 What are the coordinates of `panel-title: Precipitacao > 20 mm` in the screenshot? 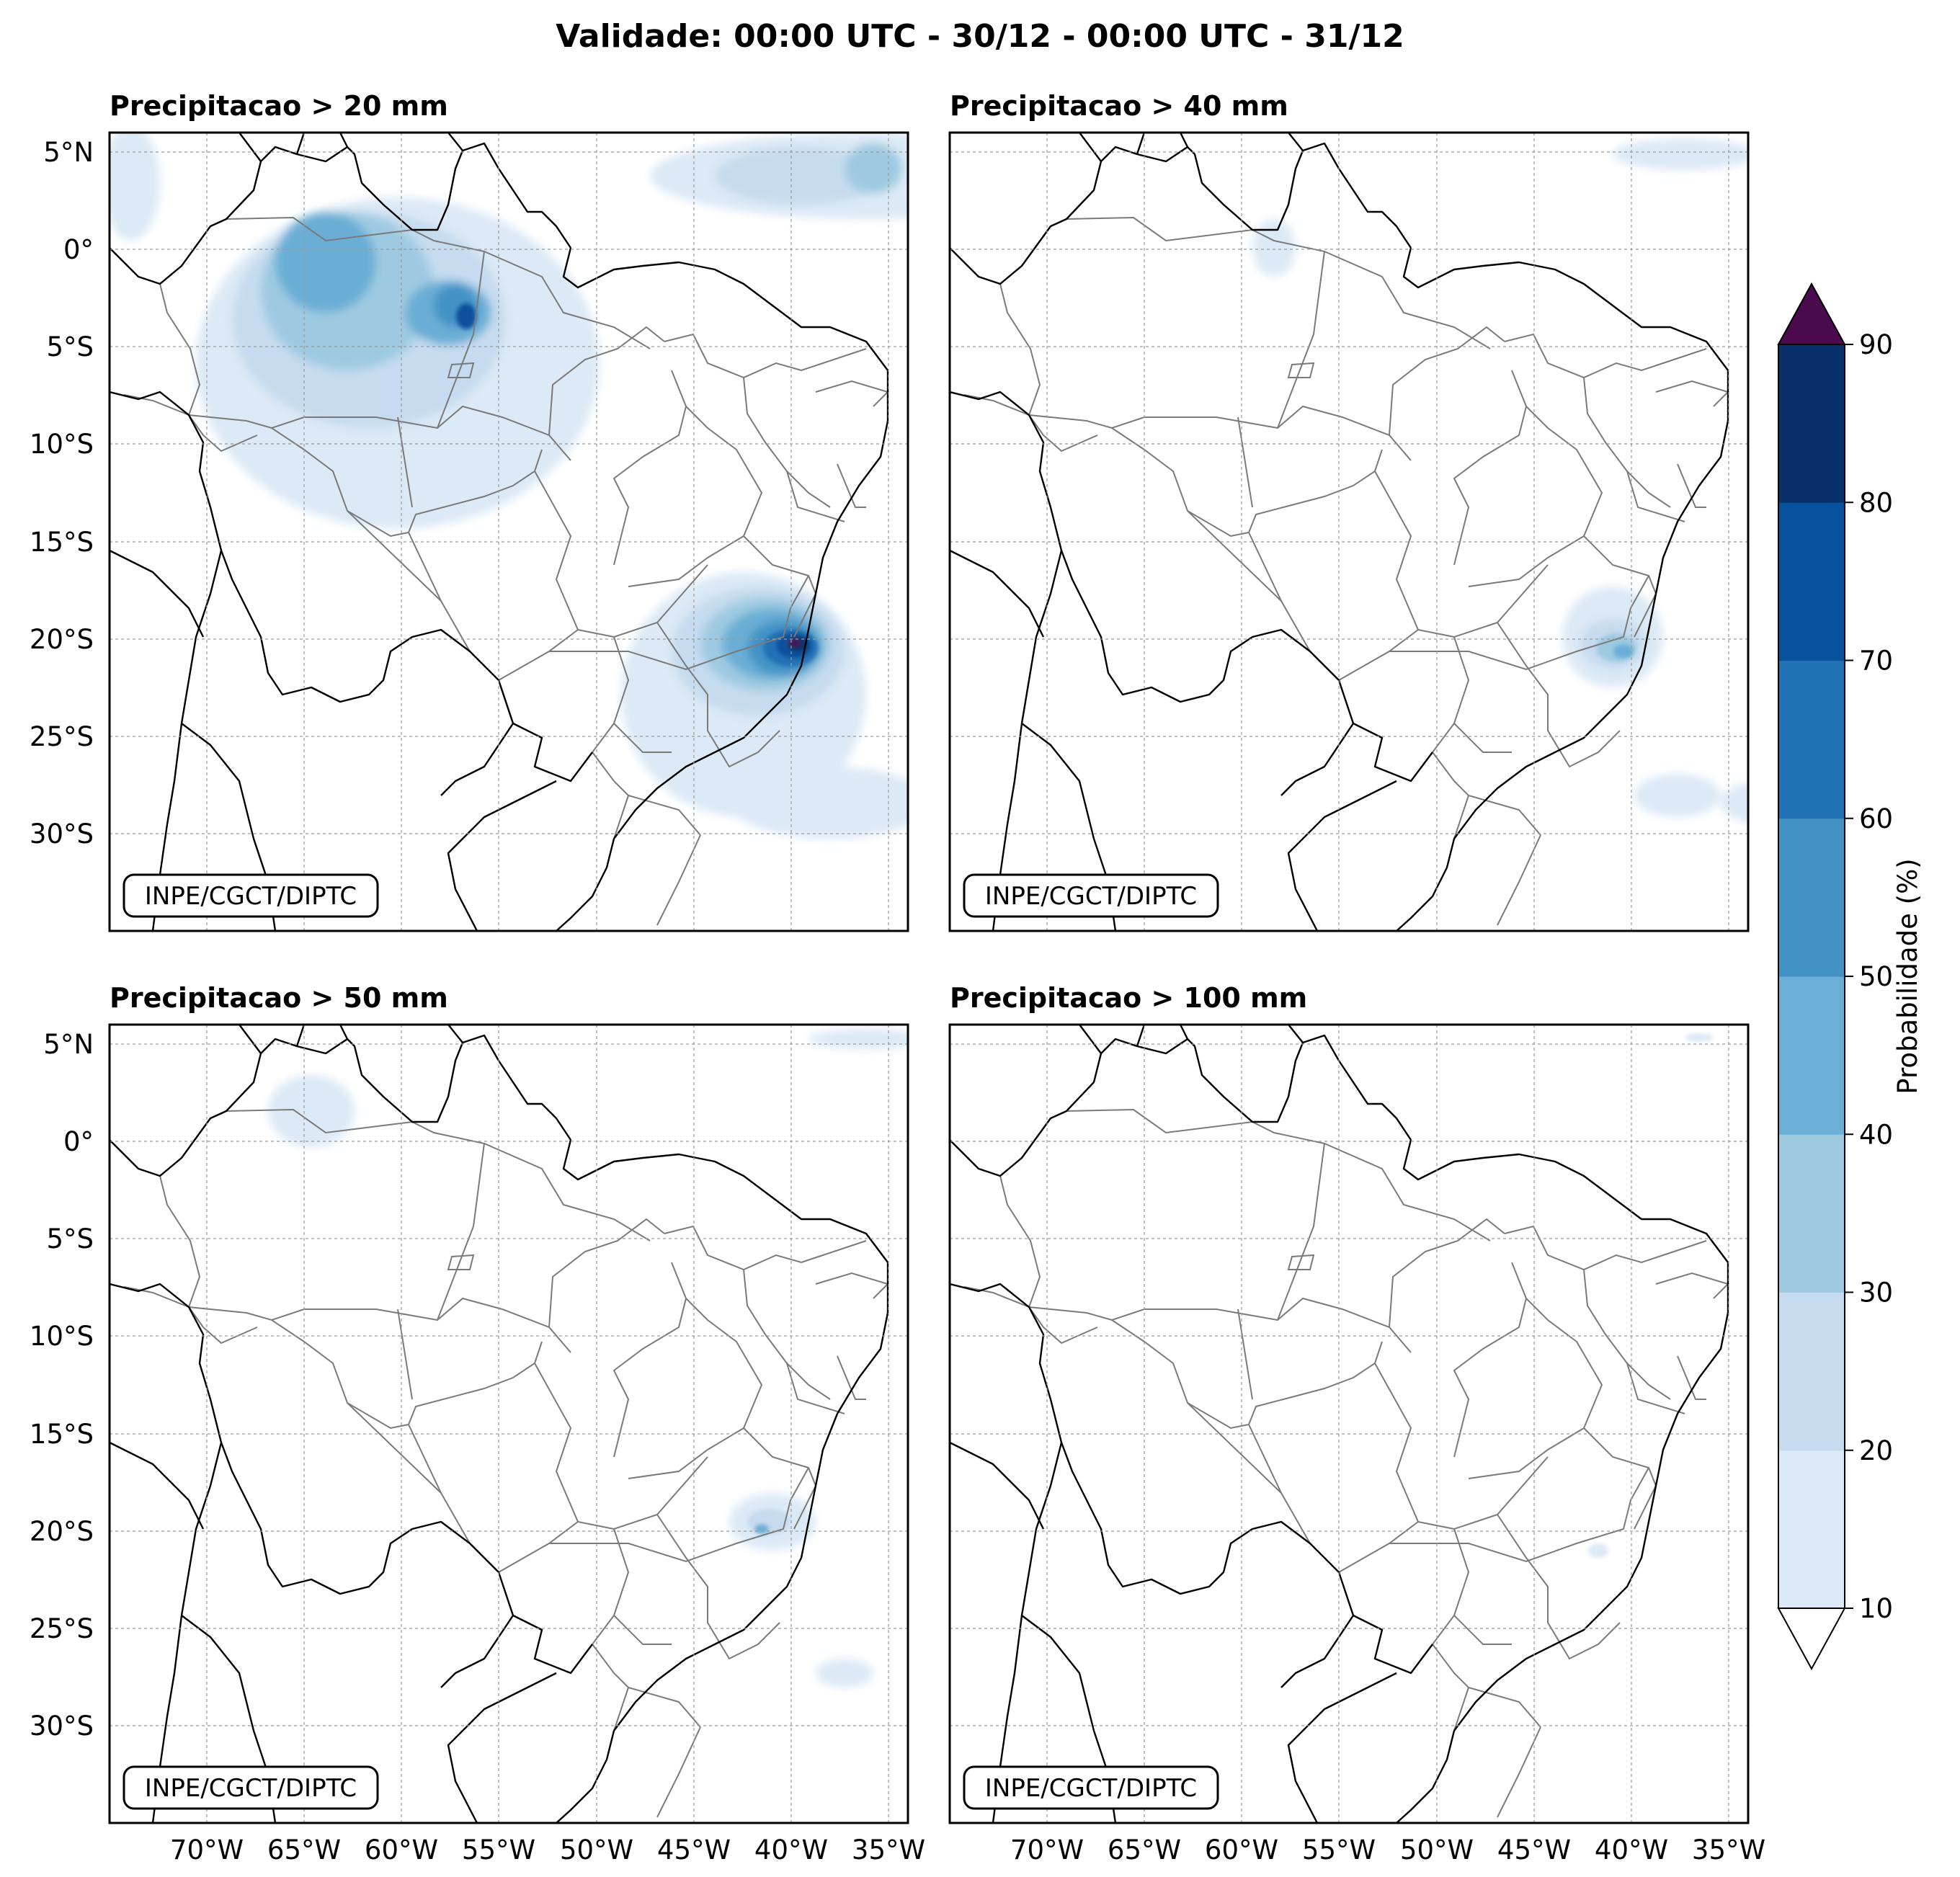 It's located at (279, 106).